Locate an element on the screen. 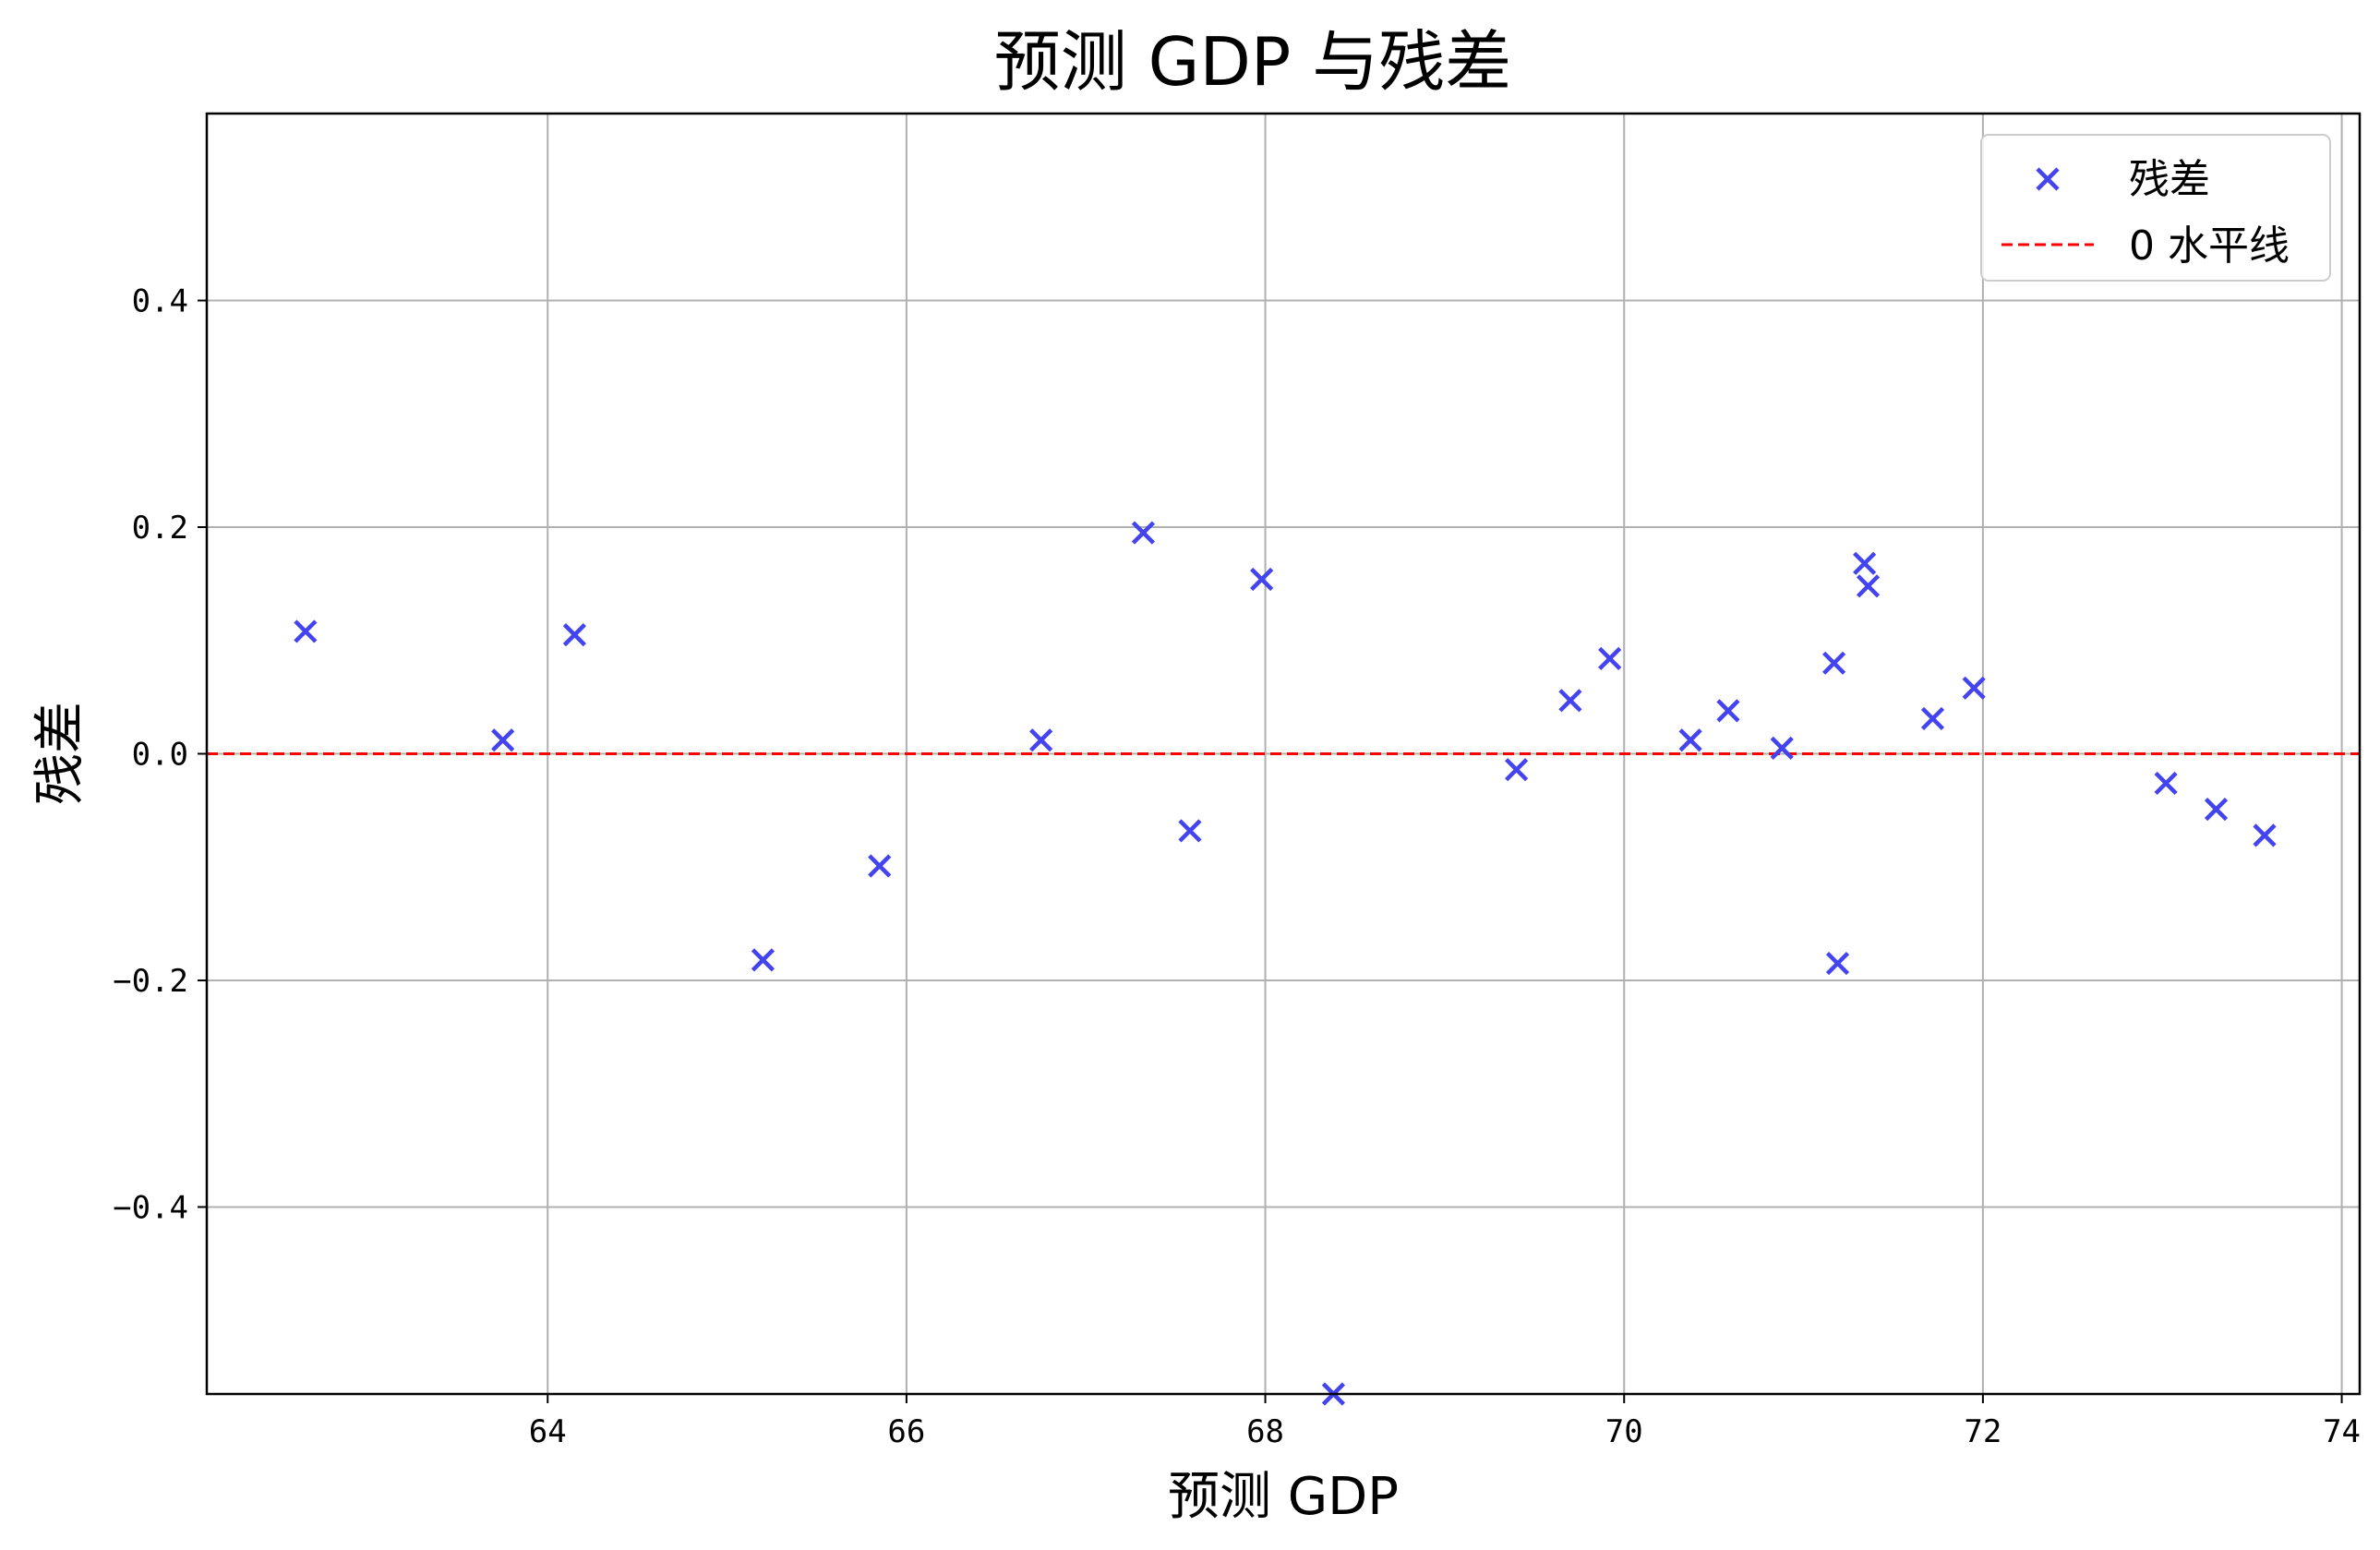 The height and width of the screenshot is (1550, 2380). legend-marker-x-icon is located at coordinates (2048, 179).